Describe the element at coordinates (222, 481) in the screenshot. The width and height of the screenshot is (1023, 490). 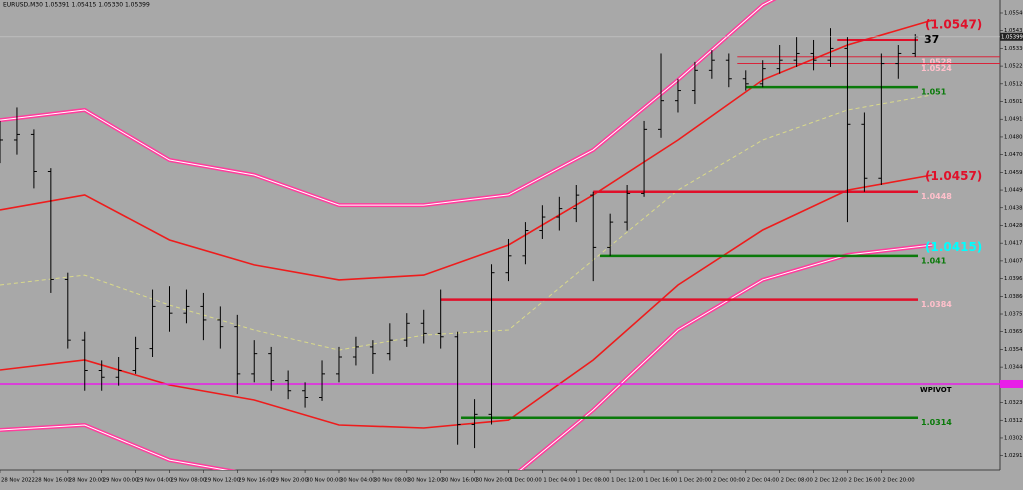
I see `x-tick-label: 29 Nov 12:00` at that location.